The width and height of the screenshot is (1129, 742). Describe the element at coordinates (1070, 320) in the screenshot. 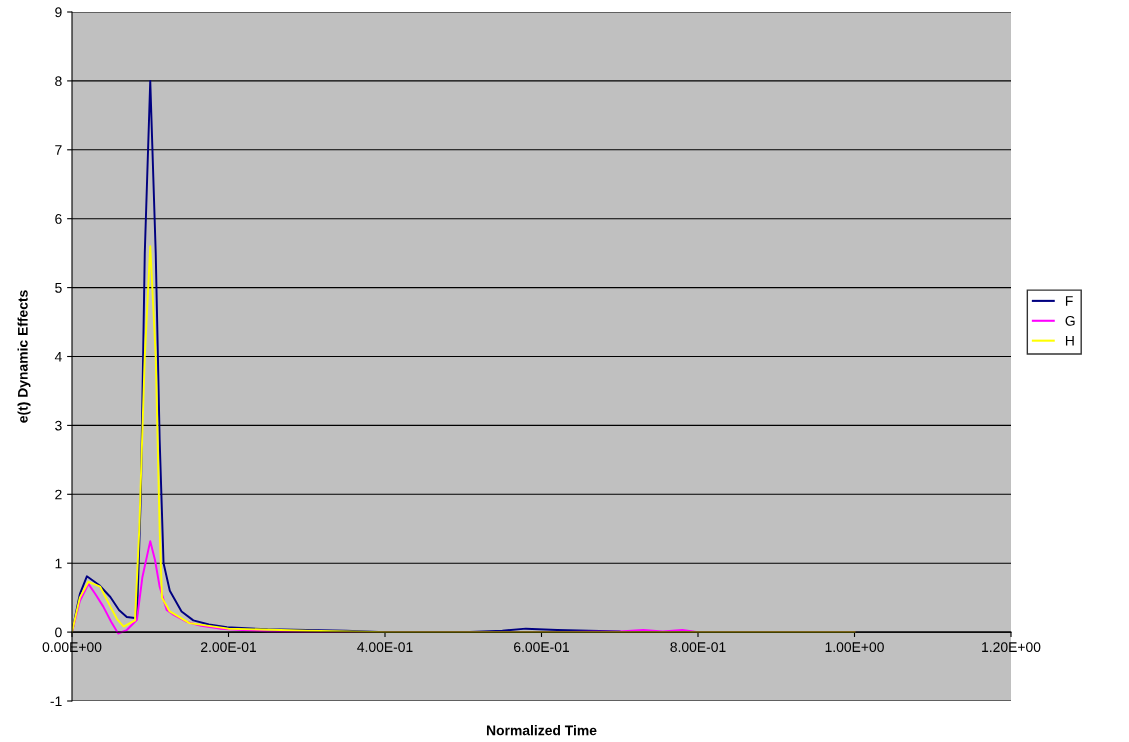

I see `legend-label: G` at that location.